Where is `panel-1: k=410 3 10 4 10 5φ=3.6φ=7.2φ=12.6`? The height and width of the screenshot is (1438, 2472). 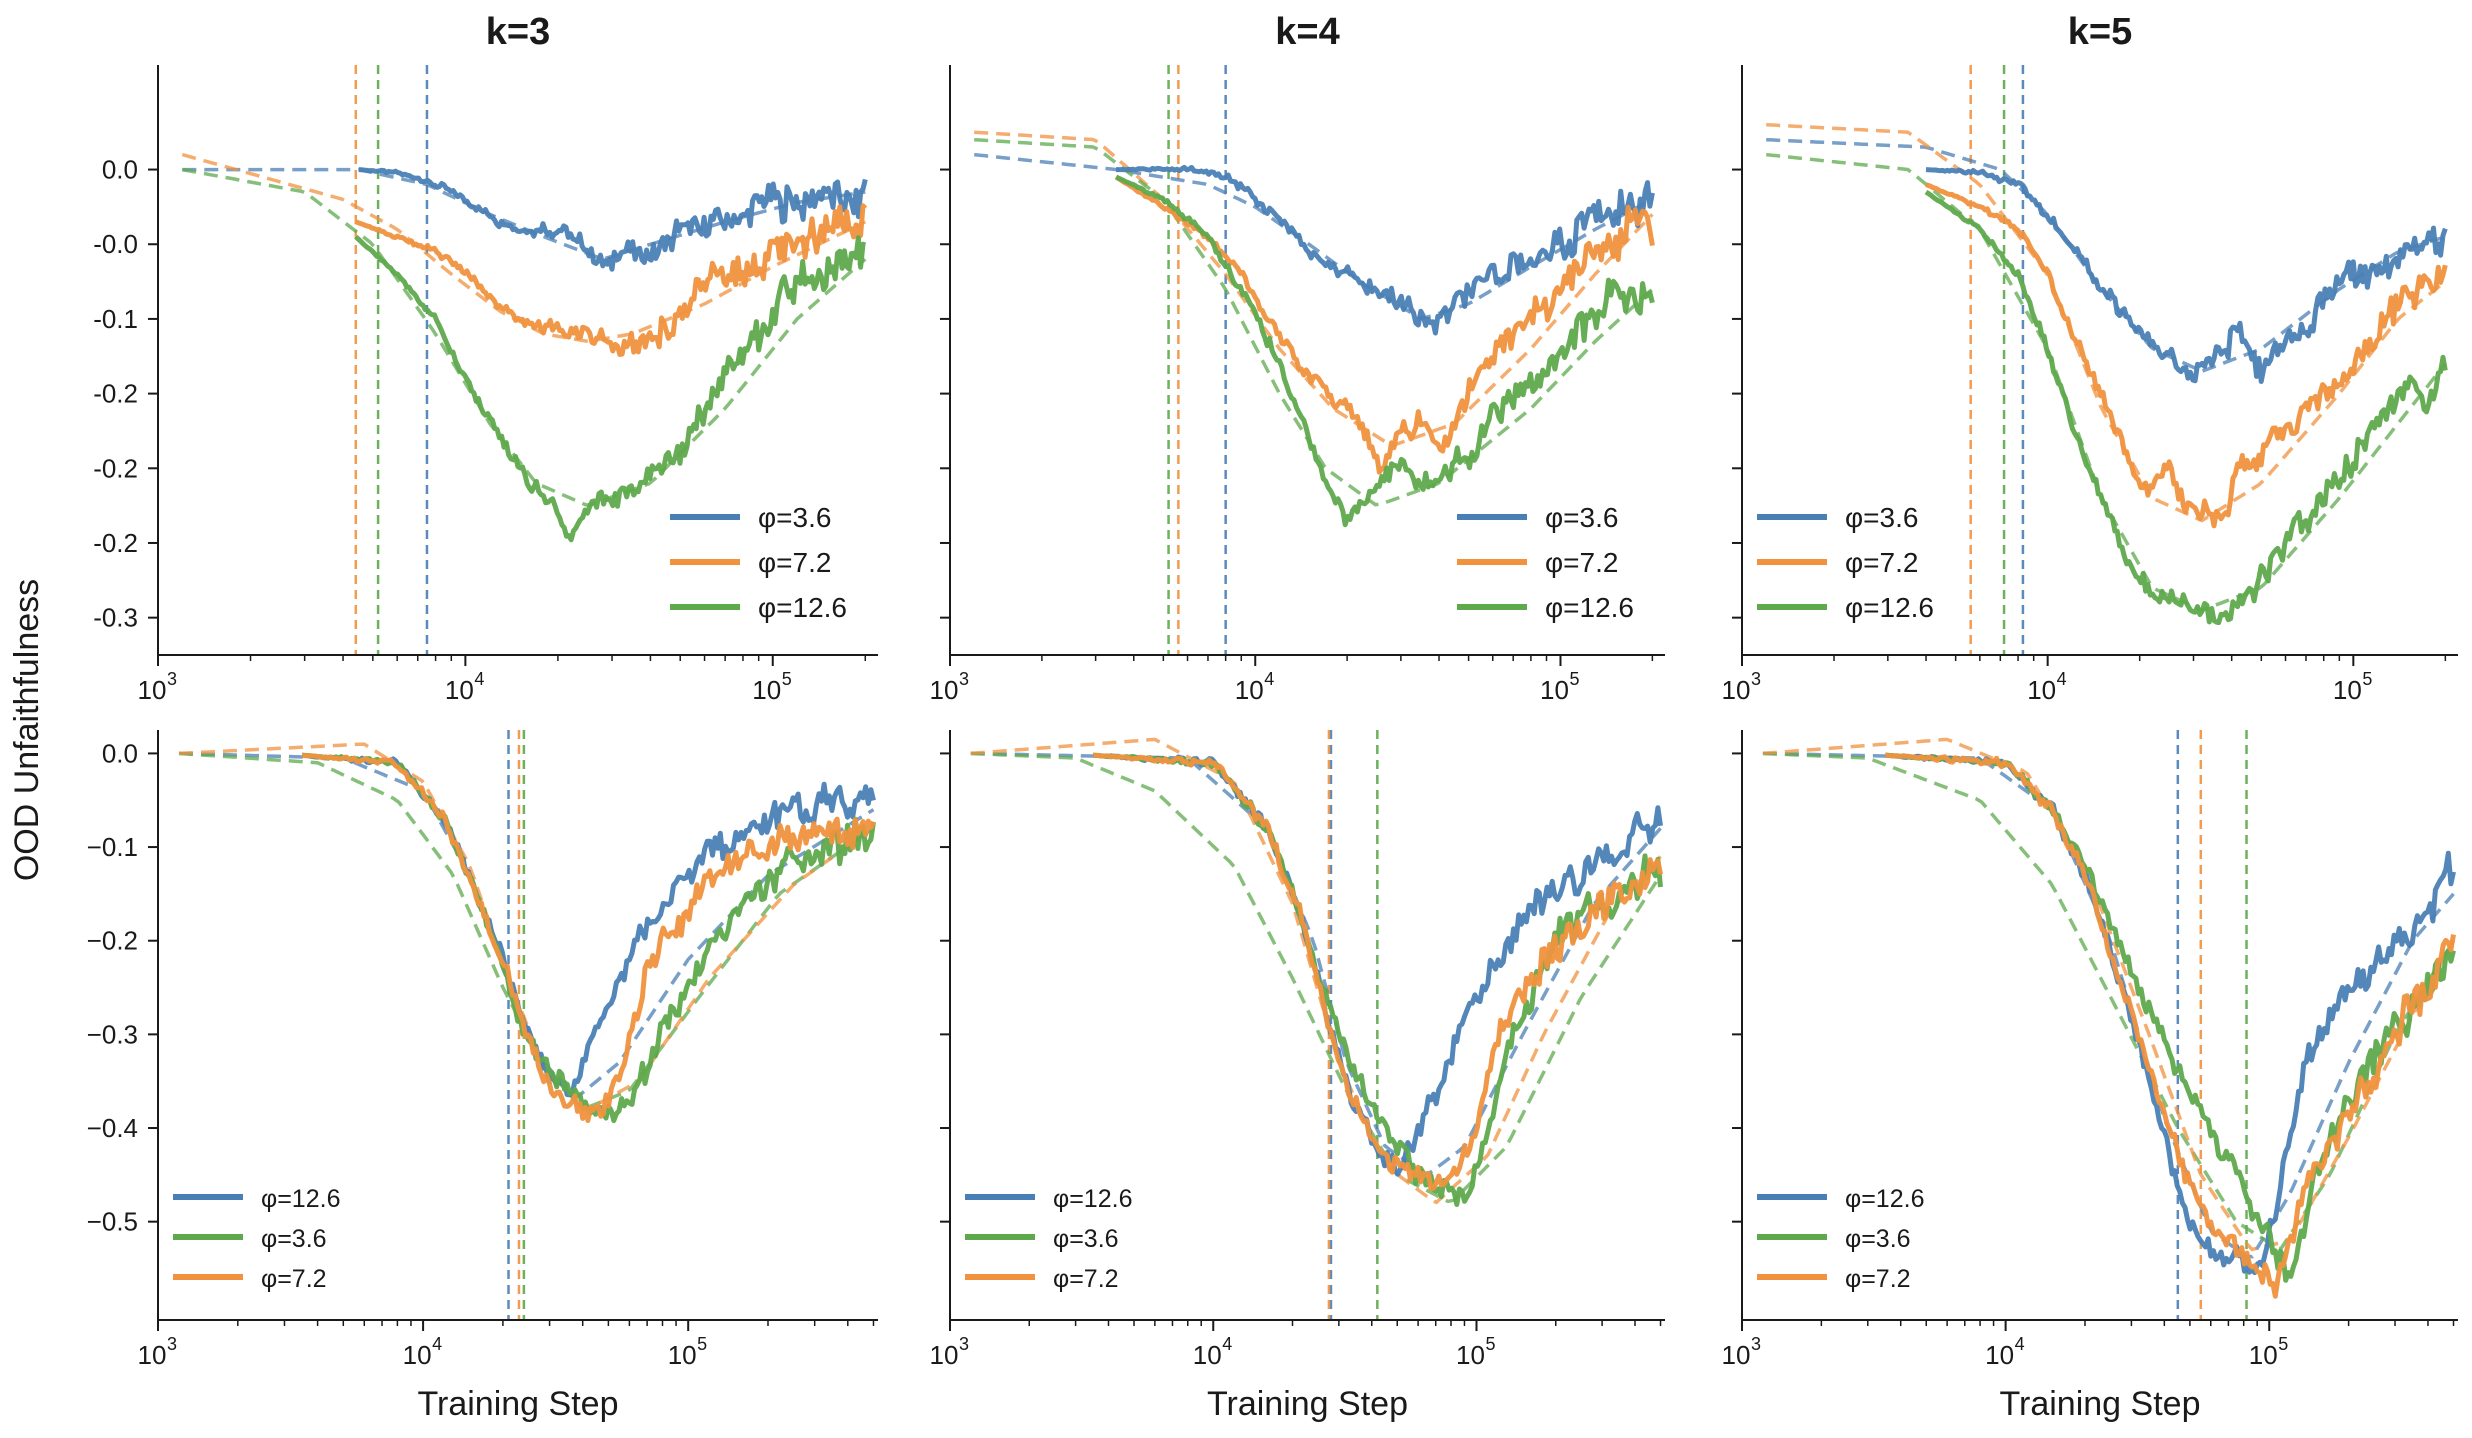 panel-1: k=410 3 10 4 10 5φ=3.6φ=7.2φ=12.6 is located at coordinates (1297, 358).